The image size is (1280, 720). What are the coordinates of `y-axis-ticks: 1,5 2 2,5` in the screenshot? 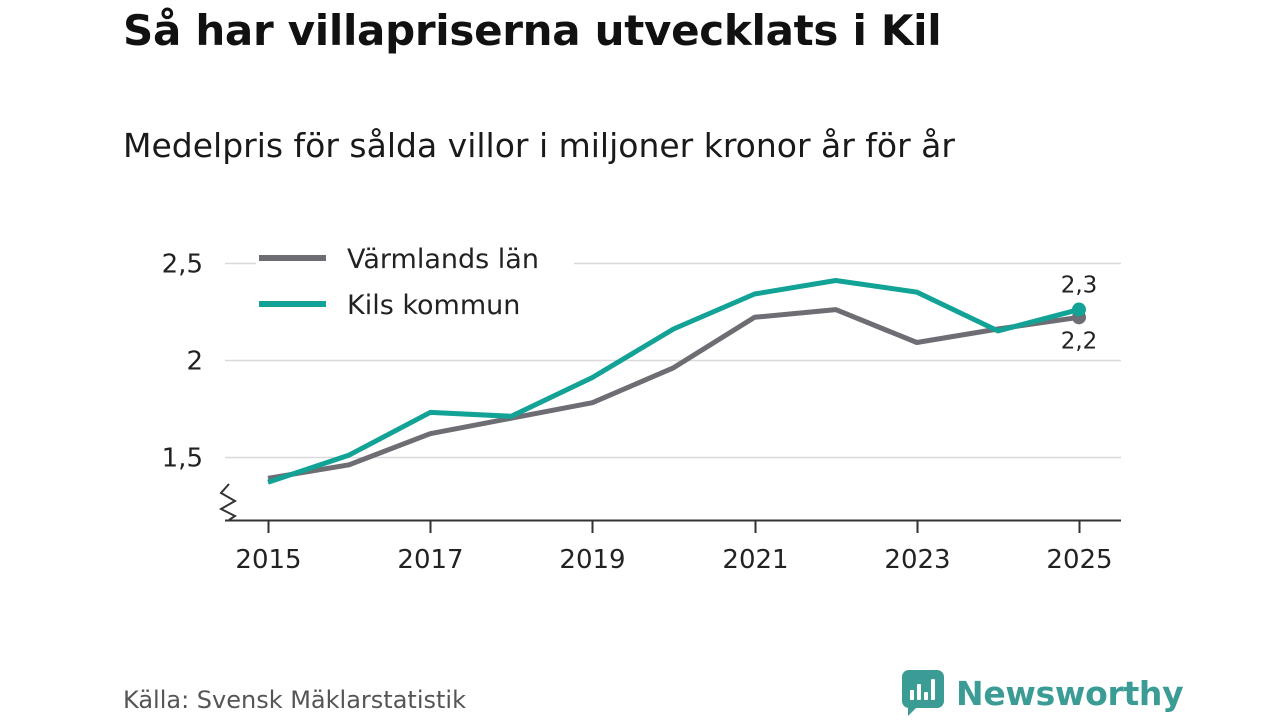 It's located at (182, 362).